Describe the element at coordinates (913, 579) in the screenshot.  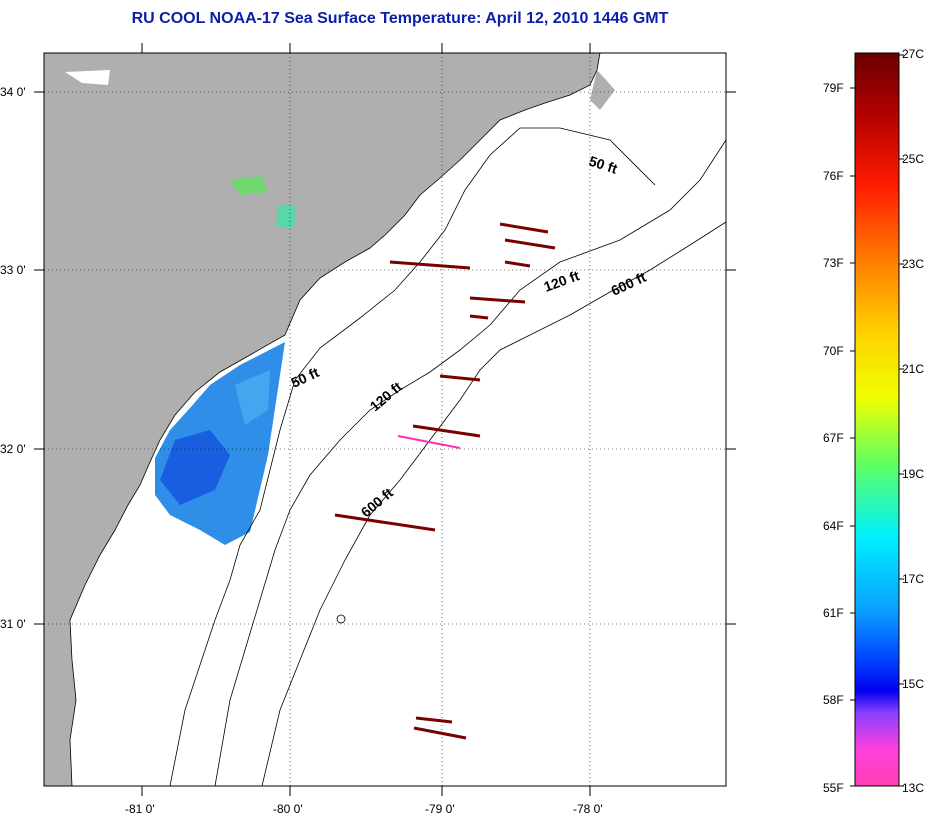
I see `colorbar-celsius-label: 17C` at that location.